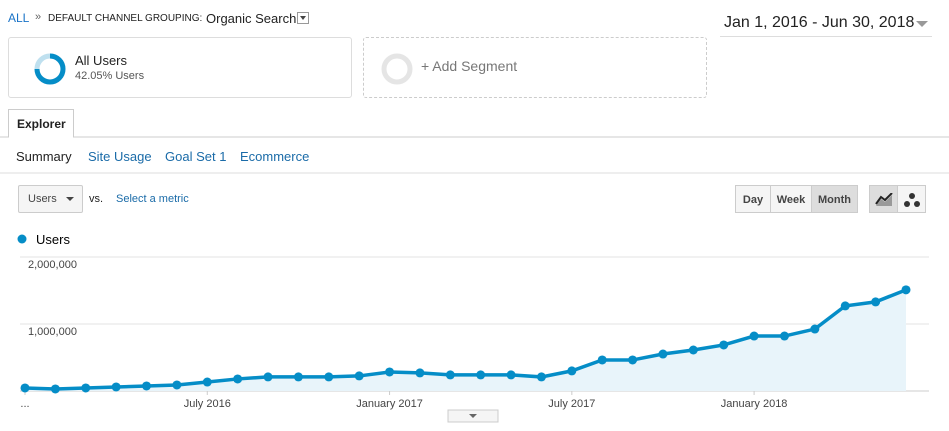 This screenshot has width=949, height=431. I want to click on motion-chart-button, so click(911, 199).